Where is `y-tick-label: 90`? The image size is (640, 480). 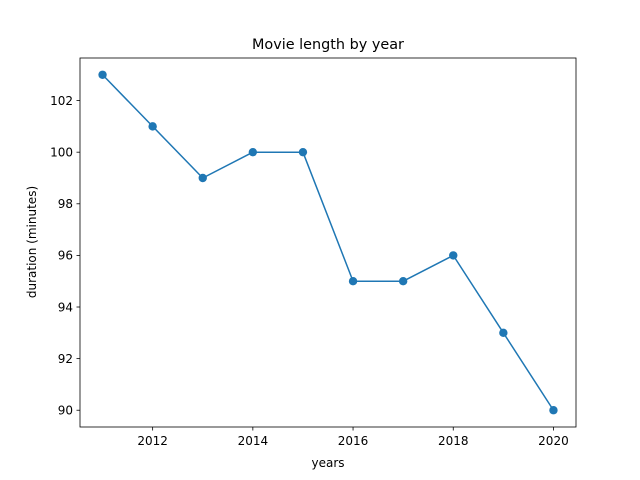
y-tick-label: 90 is located at coordinates (65, 411).